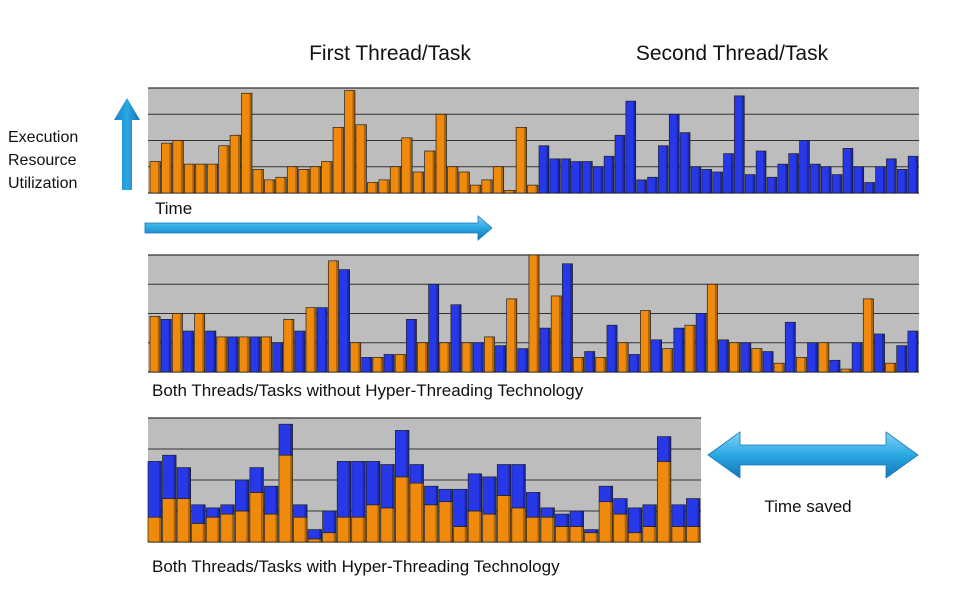 The width and height of the screenshot is (974, 613). I want to click on time-axis-label: Time, so click(173, 208).